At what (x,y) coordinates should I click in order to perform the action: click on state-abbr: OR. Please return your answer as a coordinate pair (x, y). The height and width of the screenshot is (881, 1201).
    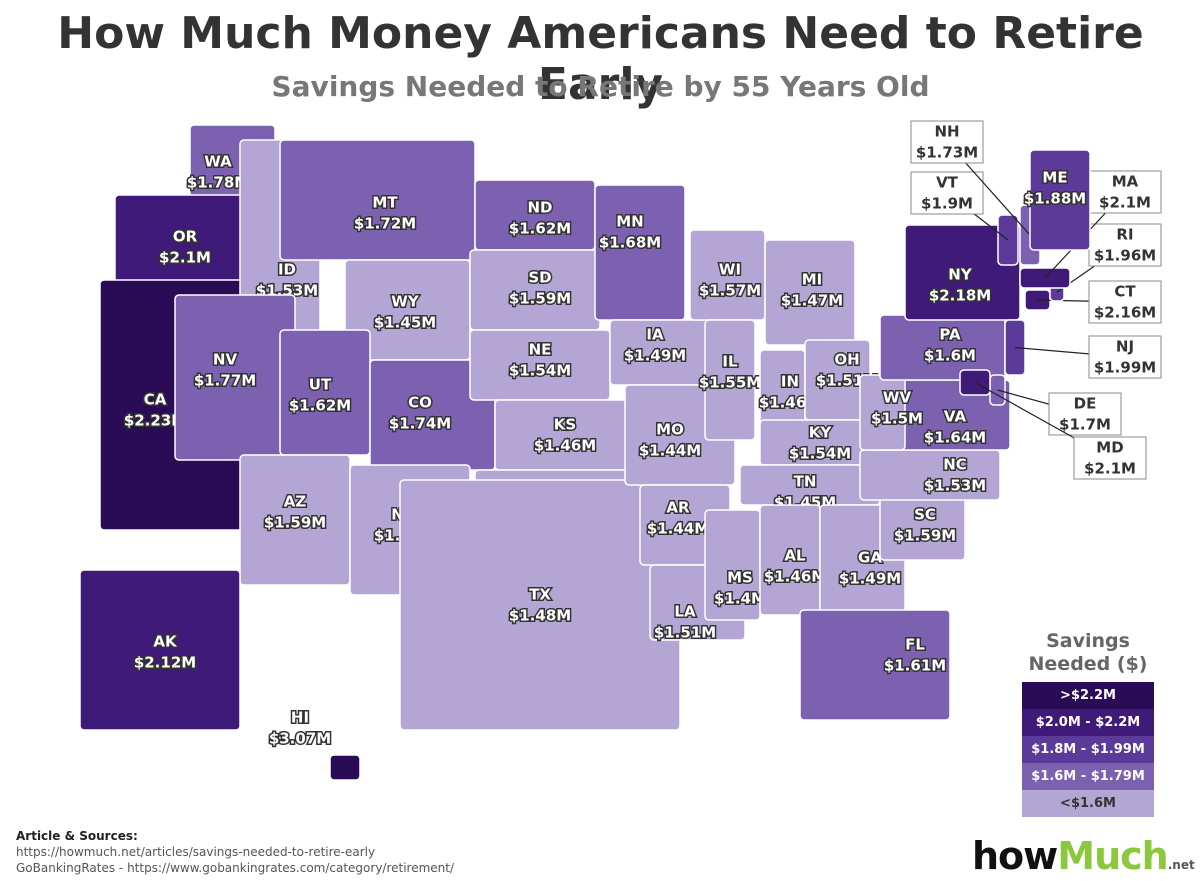
    Looking at the image, I should click on (185, 237).